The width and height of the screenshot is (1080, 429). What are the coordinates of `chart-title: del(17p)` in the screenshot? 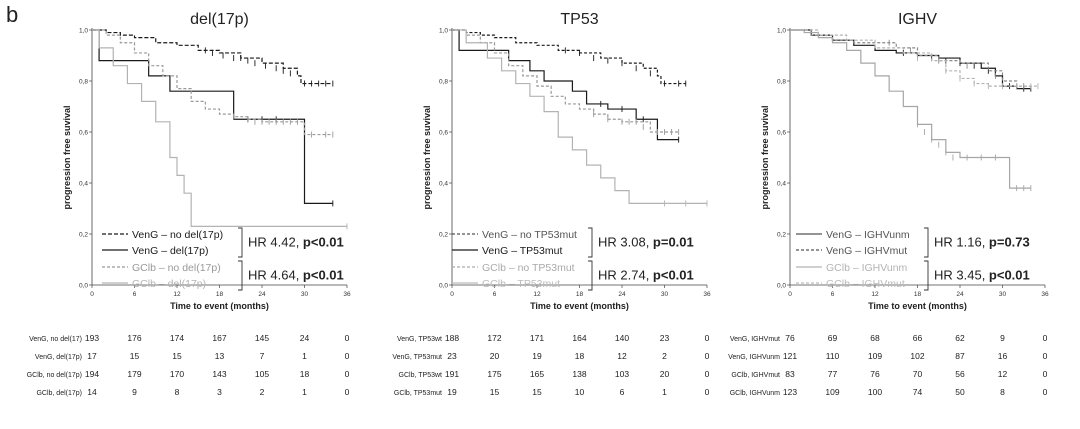 It's located at (219, 19).